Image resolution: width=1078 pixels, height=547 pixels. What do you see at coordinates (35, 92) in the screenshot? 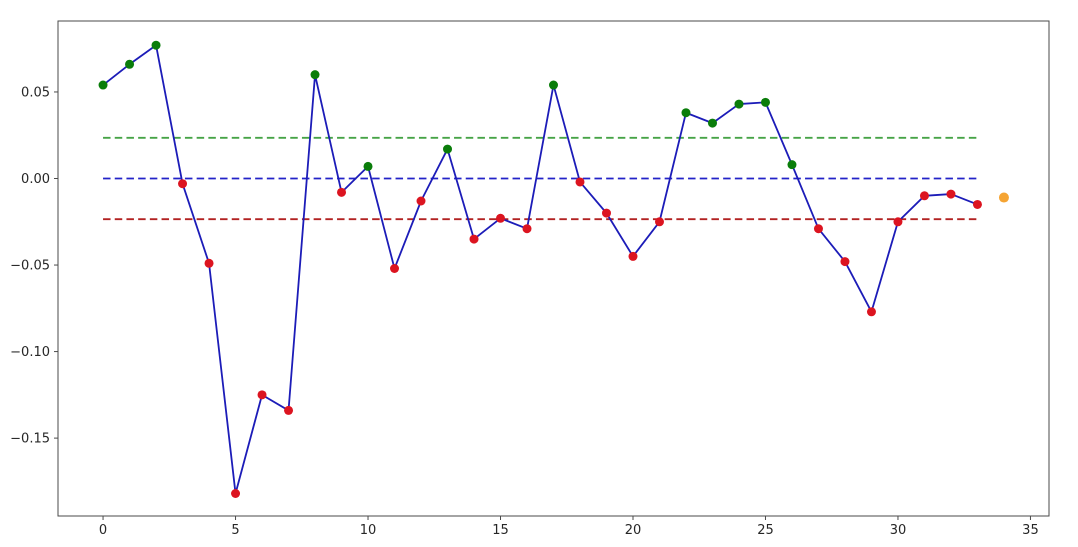
I see `y-axis-tick-label: 0.05` at bounding box center [35, 92].